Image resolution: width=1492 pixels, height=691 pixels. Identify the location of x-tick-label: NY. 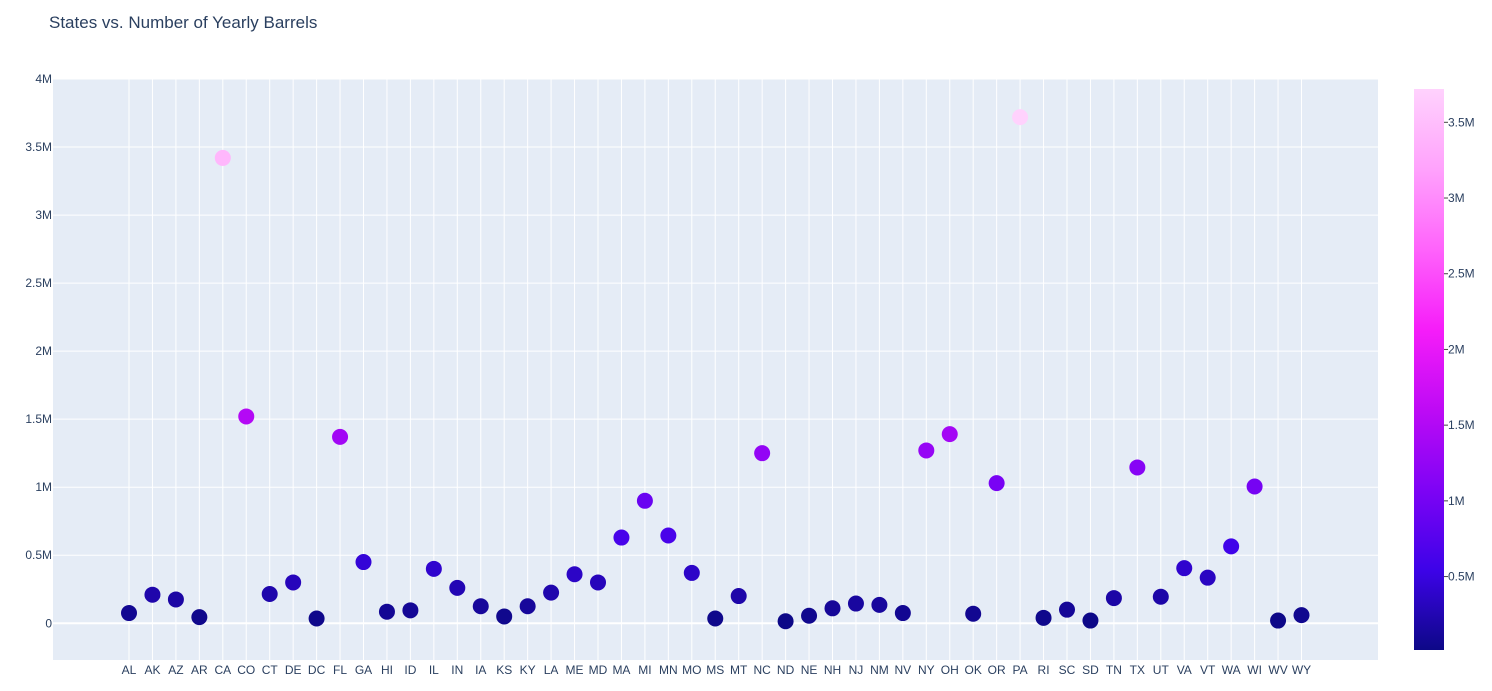
(926, 670).